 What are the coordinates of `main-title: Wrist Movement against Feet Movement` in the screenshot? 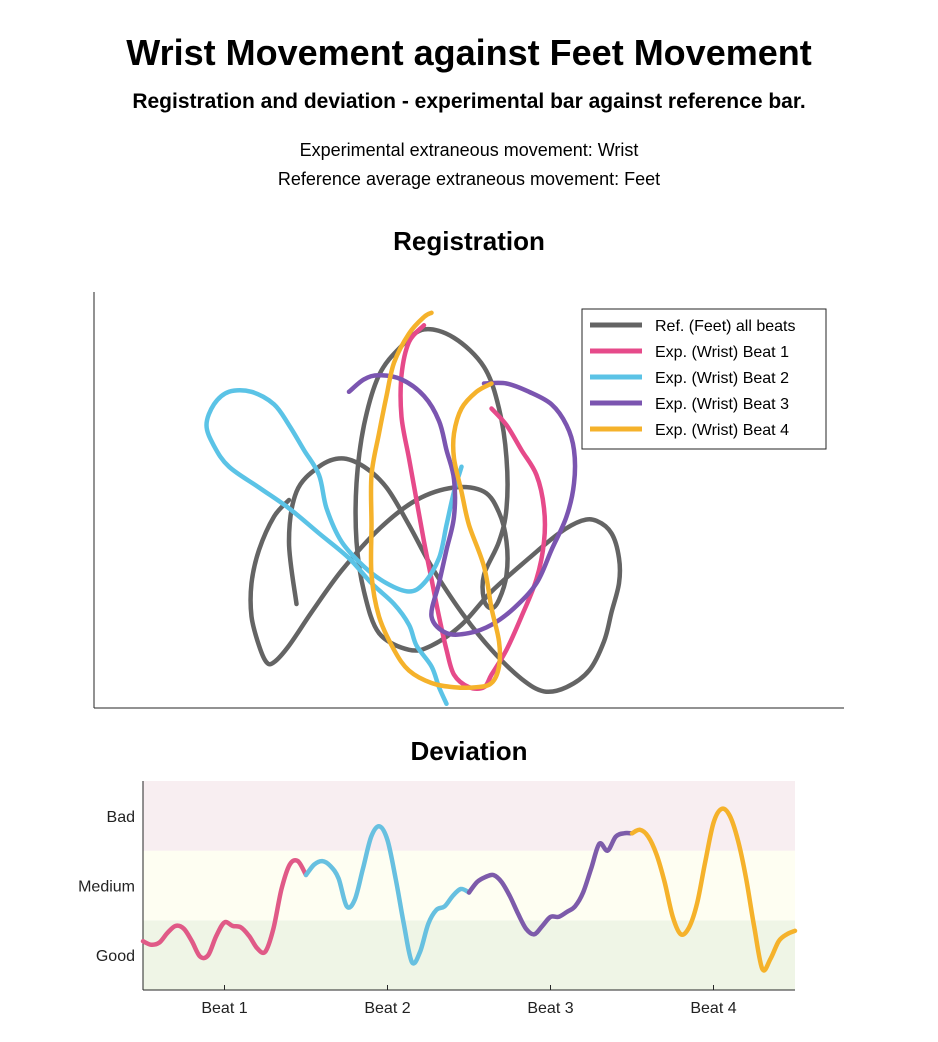 It's located at (469, 52).